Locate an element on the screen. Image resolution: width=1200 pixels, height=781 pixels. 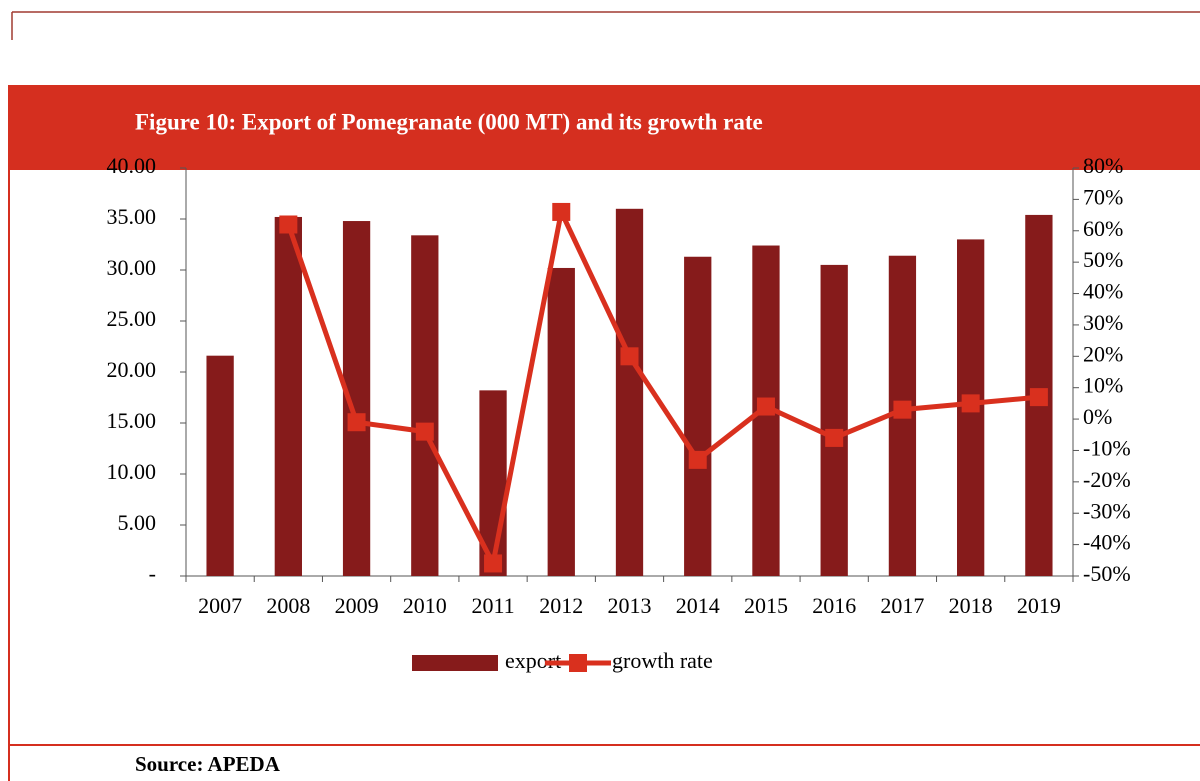
y2-tick-label: -20% is located at coordinates (1107, 479).